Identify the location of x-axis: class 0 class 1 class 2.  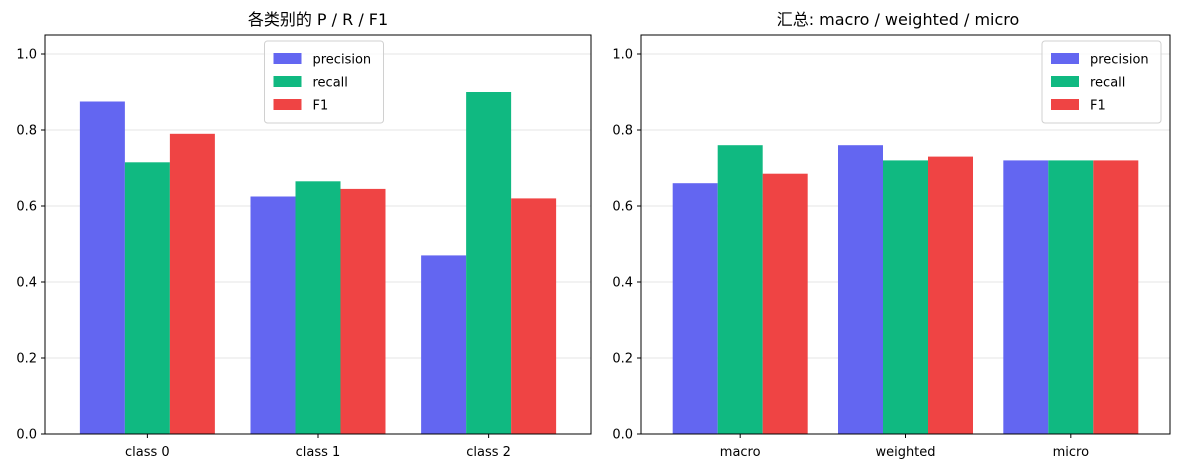
(318, 447).